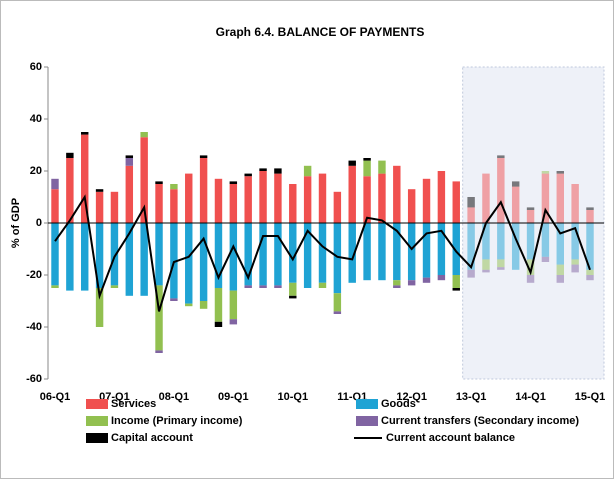 The image size is (614, 479). What do you see at coordinates (34, 379) in the screenshot?
I see `y-tick-label: -60` at bounding box center [34, 379].